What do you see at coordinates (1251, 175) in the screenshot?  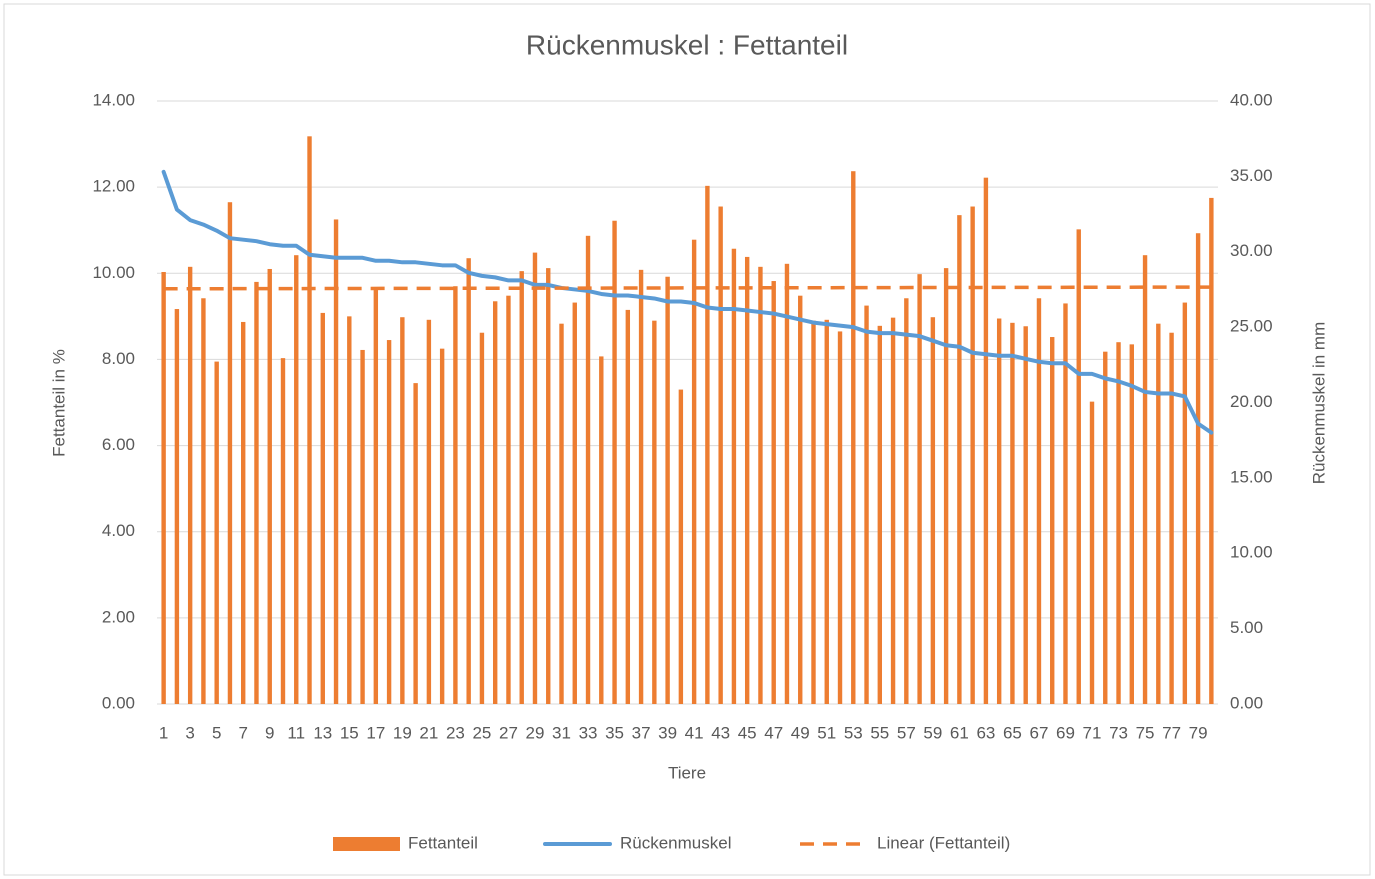 I see `y2-tick-label: 35.00` at bounding box center [1251, 175].